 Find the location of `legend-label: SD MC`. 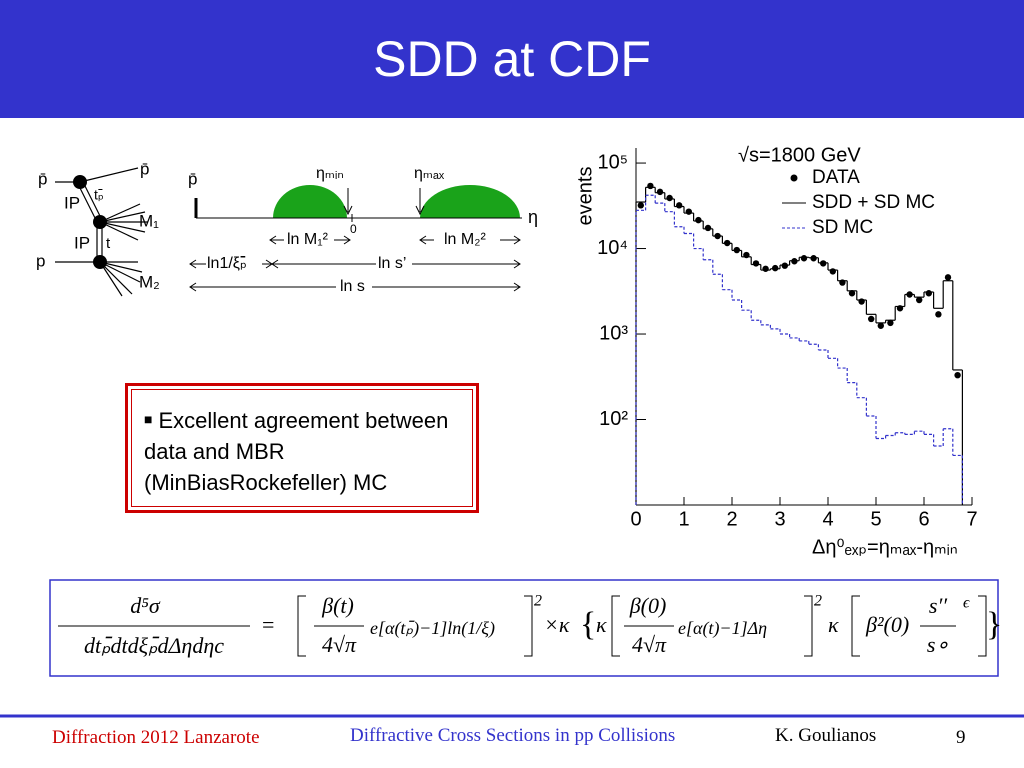

legend-label: SD MC is located at coordinates (842, 227).